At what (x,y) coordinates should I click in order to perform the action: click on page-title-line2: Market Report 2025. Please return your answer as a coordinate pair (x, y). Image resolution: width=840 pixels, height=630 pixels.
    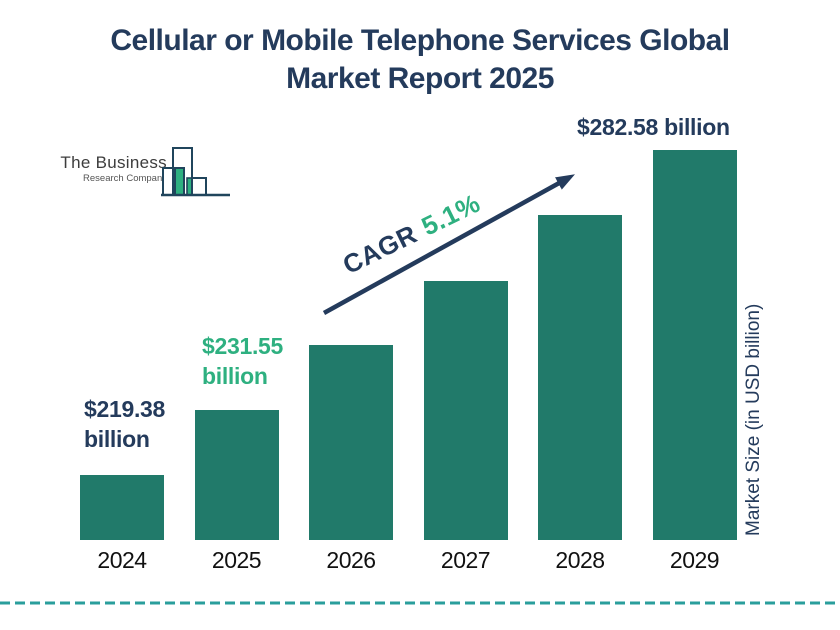
    Looking at the image, I should click on (420, 78).